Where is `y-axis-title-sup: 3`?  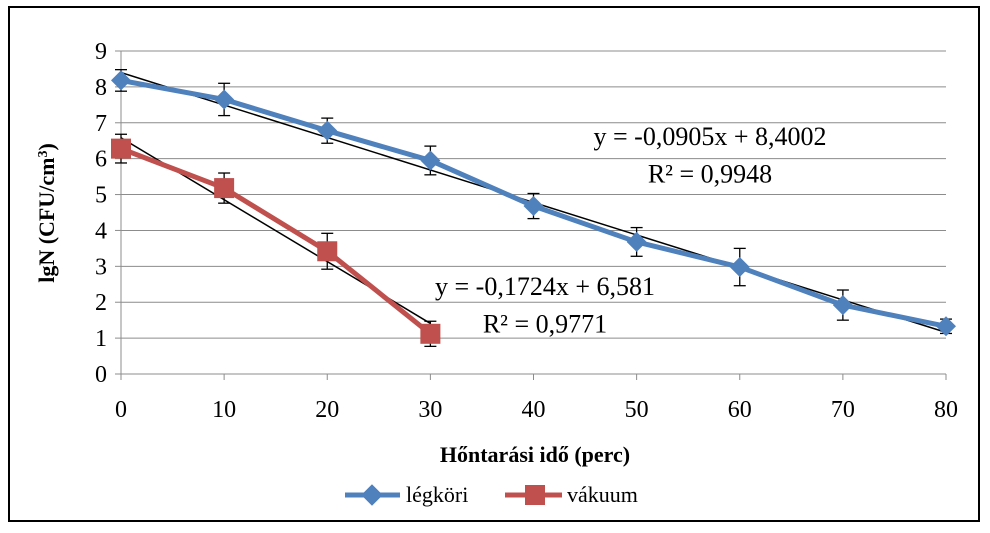
y-axis-title-sup: 3 is located at coordinates (43, 154).